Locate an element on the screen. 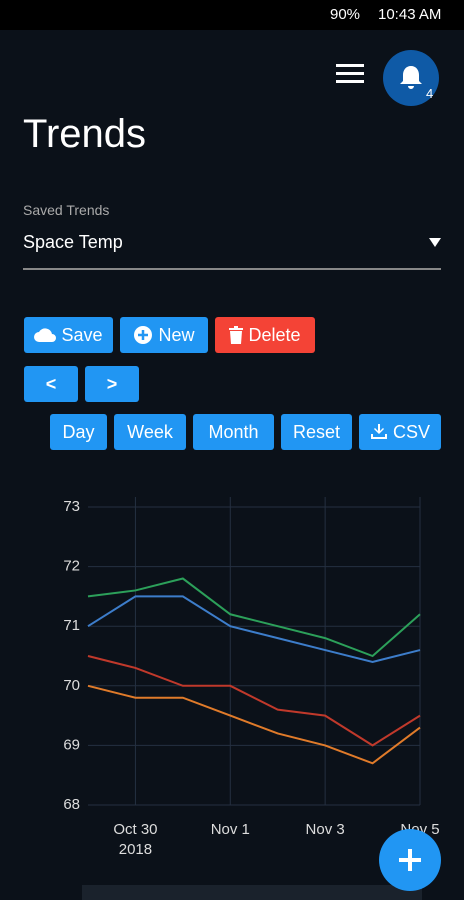  status-bar: 90% 10:43 AM is located at coordinates (232, 15).